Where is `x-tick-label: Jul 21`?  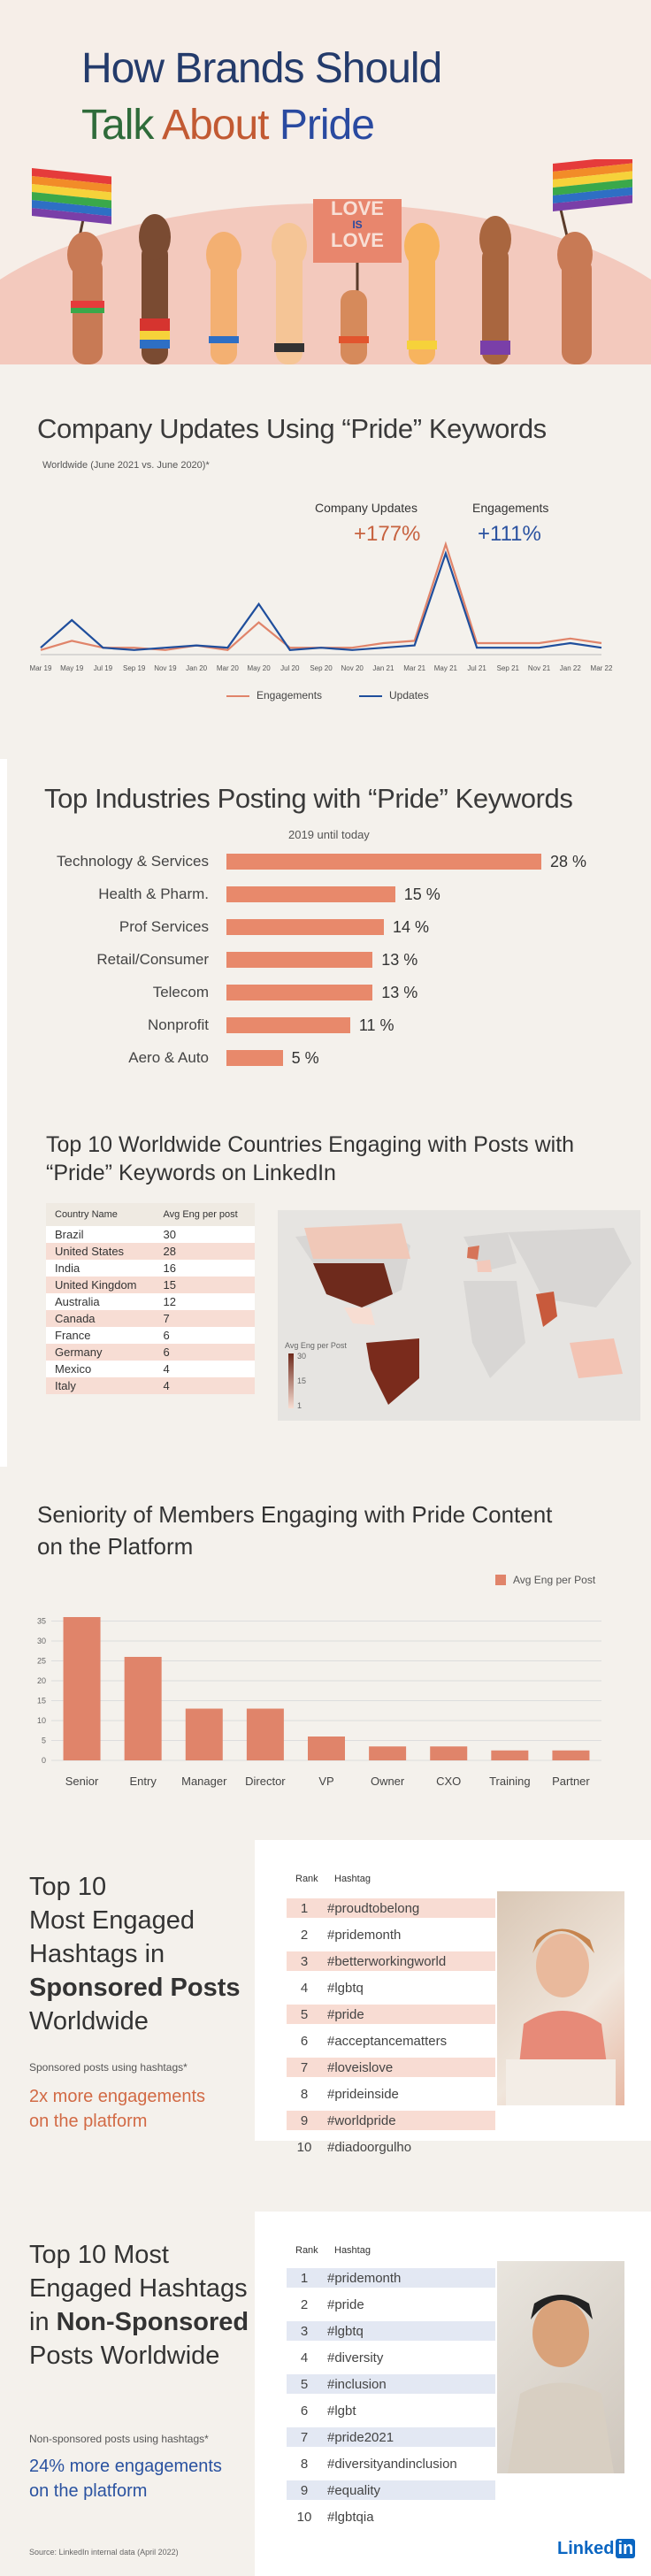 x-tick-label: Jul 21 is located at coordinates (476, 668).